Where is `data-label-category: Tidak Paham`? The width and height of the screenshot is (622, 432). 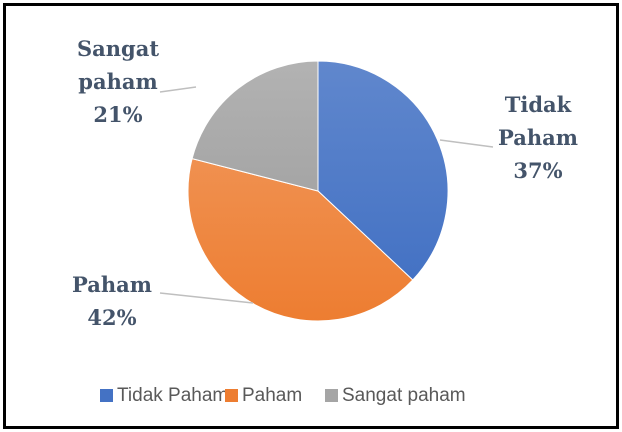
data-label-category: Tidak Paham is located at coordinates (538, 121).